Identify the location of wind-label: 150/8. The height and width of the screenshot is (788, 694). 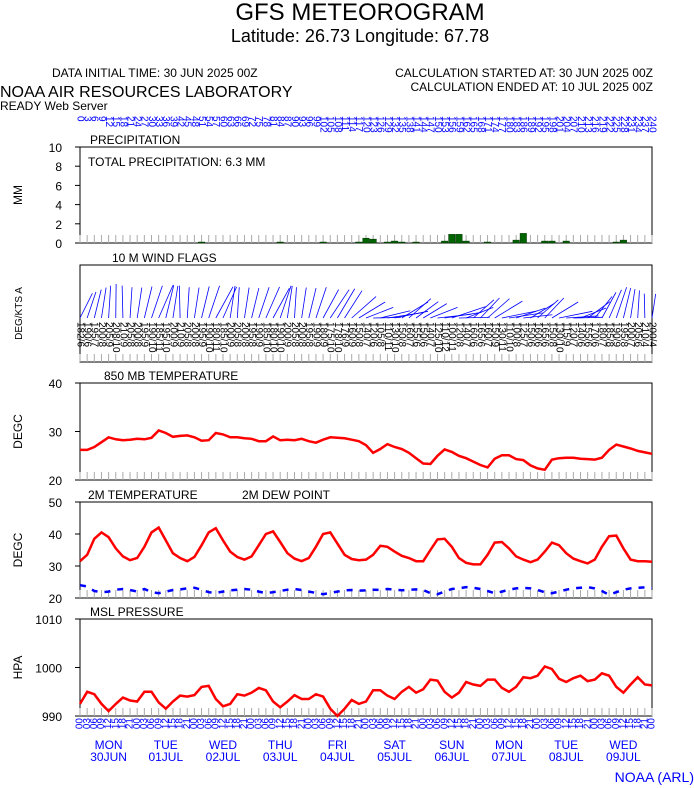
(358, 334).